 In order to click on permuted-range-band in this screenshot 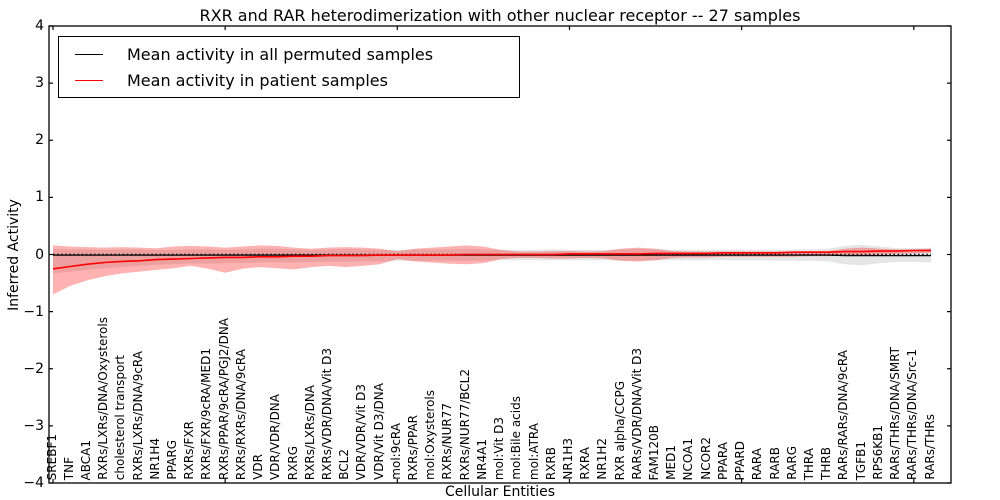, I will do `click(492, 259)`.